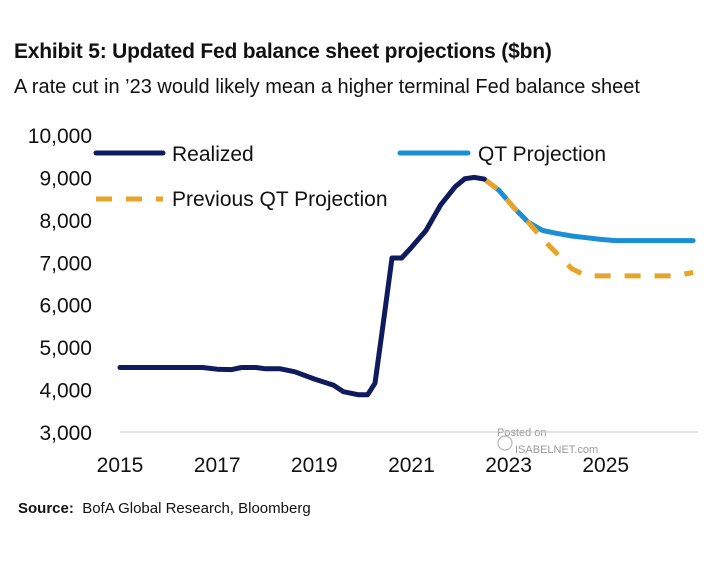 The height and width of the screenshot is (570, 712). What do you see at coordinates (65, 433) in the screenshot?
I see `y-tick-label: 3,000` at bounding box center [65, 433].